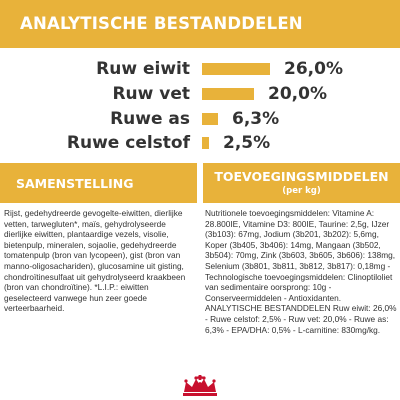  What do you see at coordinates (301, 191) in the screenshot?
I see `toevoegingsmiddelen-subtitle: (per kg)` at bounding box center [301, 191].